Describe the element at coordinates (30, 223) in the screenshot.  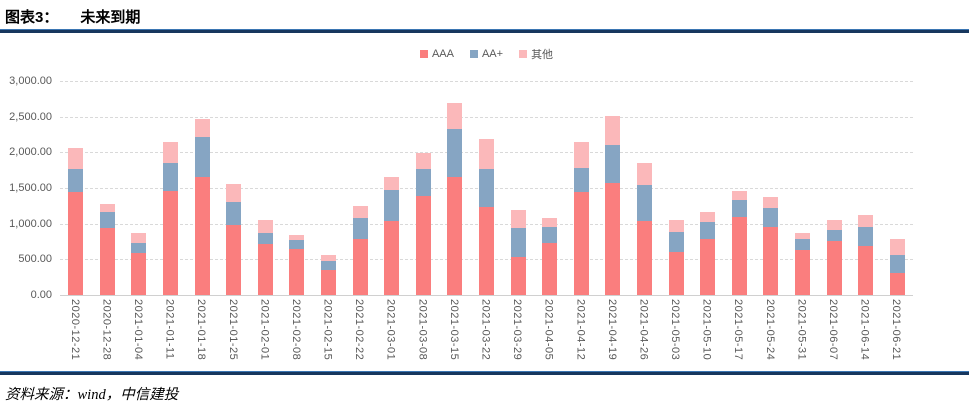
I see `y-tick-label: 1,000.00` at that location.